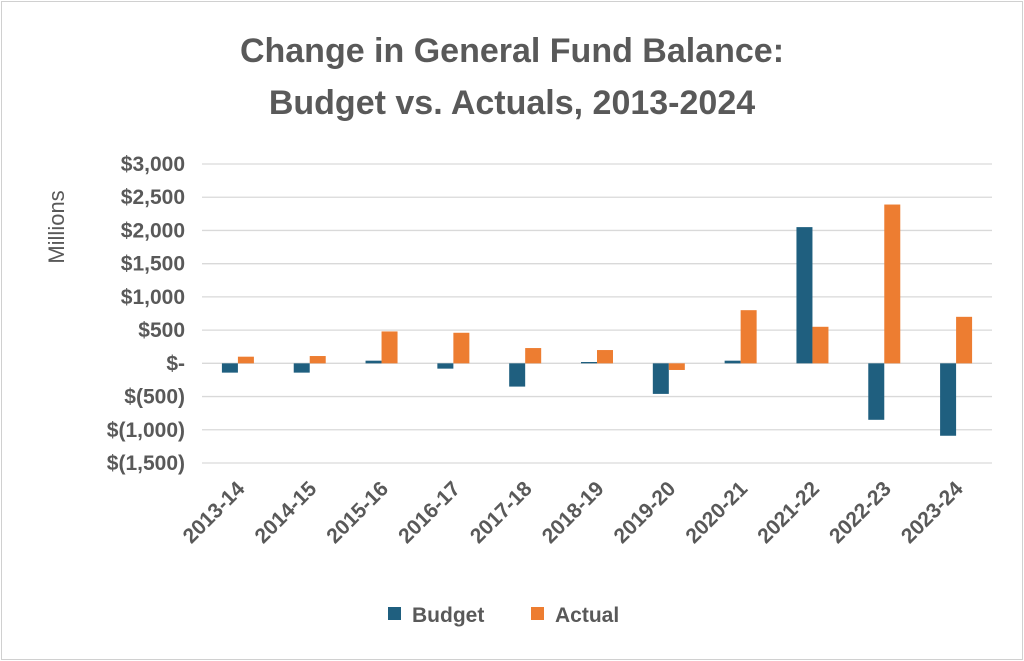  What do you see at coordinates (153, 197) in the screenshot?
I see `y-tick-label: $2,500` at bounding box center [153, 197].